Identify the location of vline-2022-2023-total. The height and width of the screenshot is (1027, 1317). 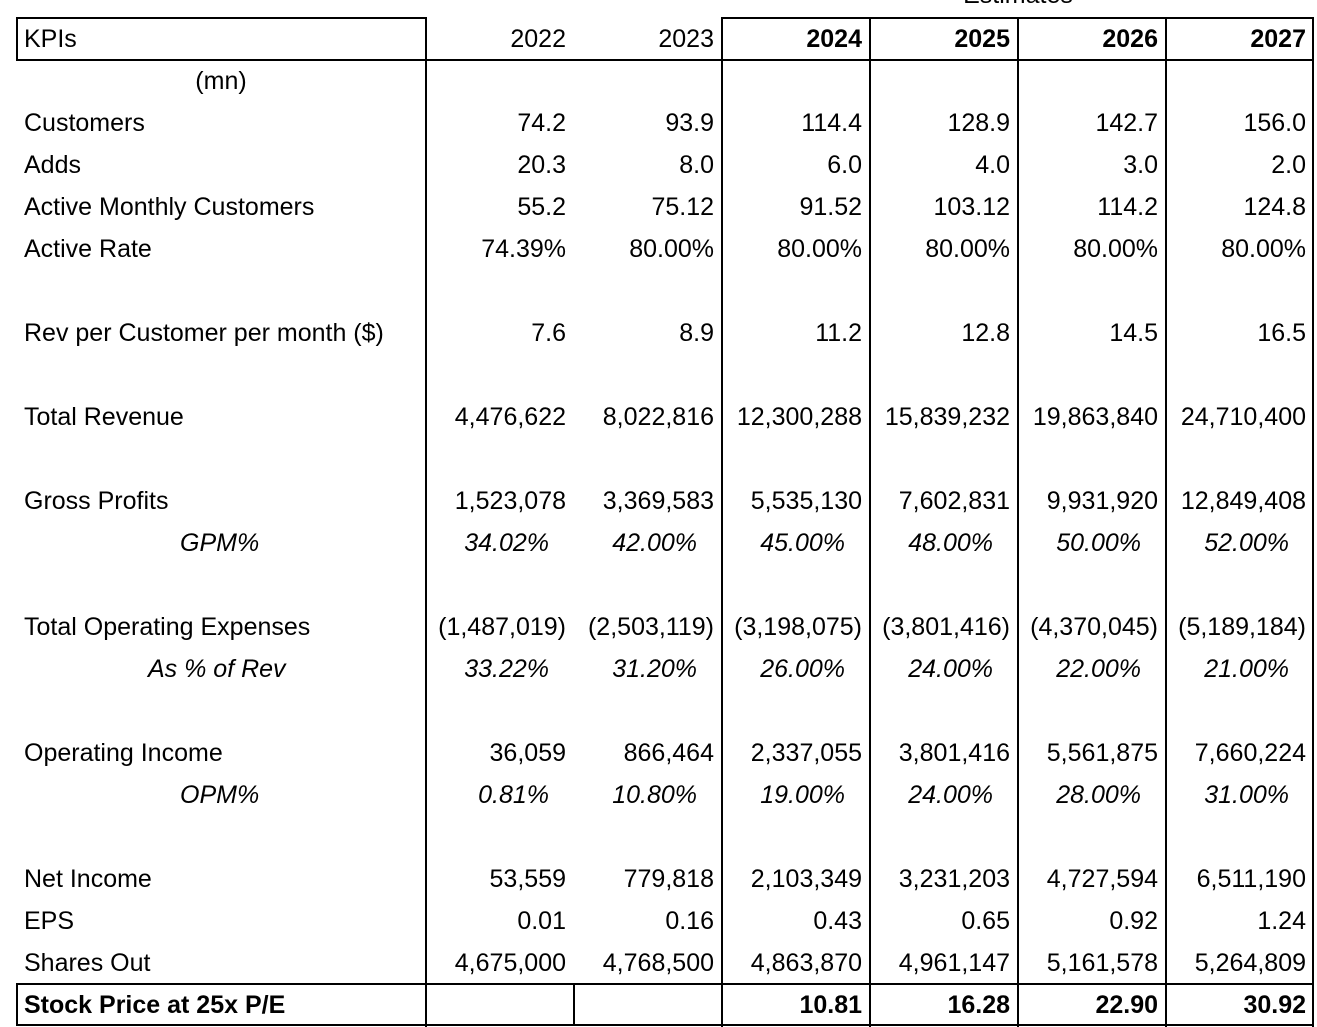
(574, 1004).